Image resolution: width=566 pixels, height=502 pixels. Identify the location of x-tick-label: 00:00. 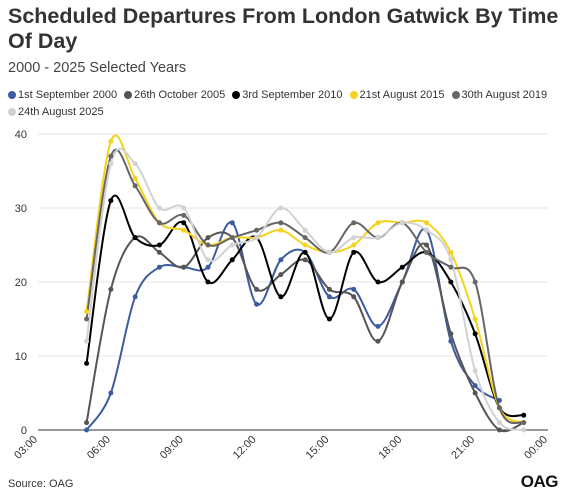
(536, 448).